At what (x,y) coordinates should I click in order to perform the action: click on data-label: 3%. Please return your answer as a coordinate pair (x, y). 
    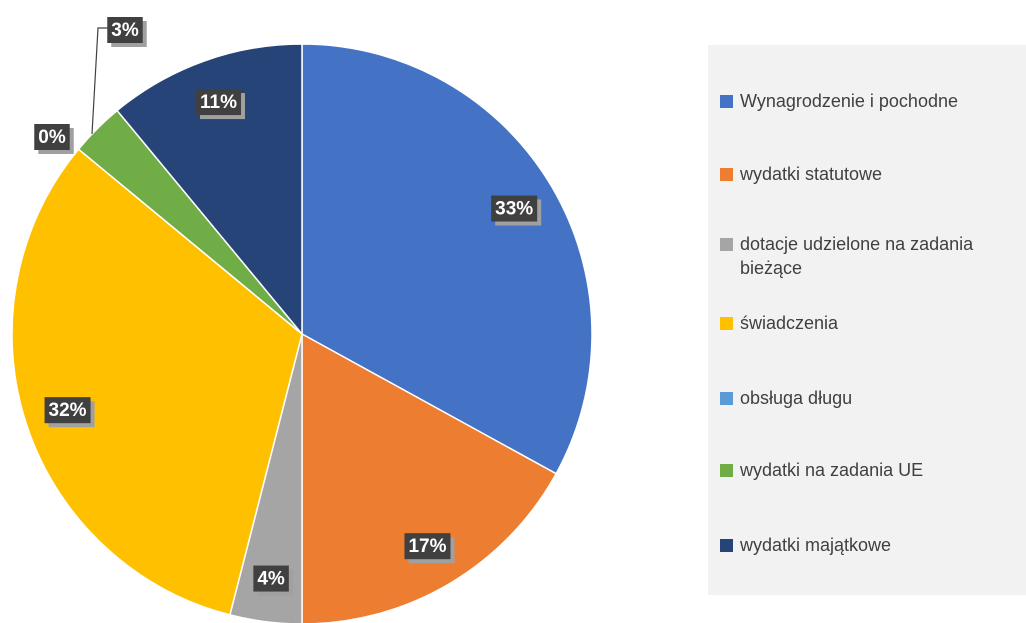
    Looking at the image, I should click on (125, 30).